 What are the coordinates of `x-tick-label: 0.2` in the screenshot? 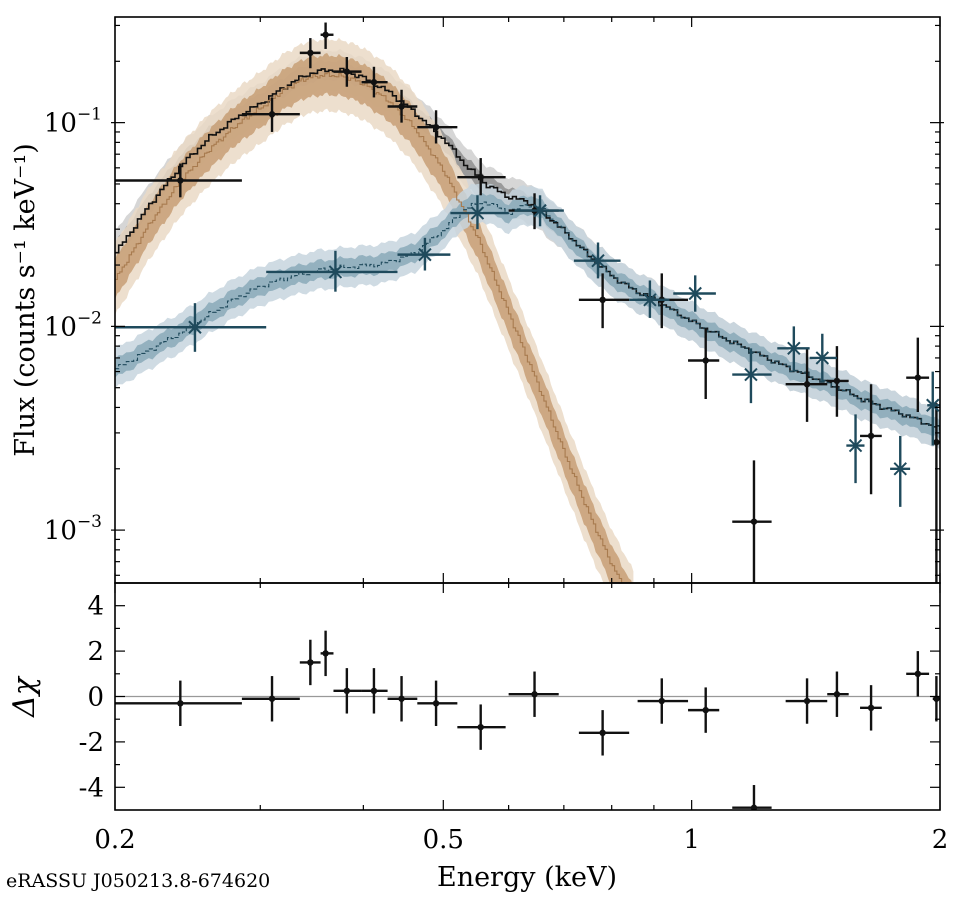 It's located at (114, 840).